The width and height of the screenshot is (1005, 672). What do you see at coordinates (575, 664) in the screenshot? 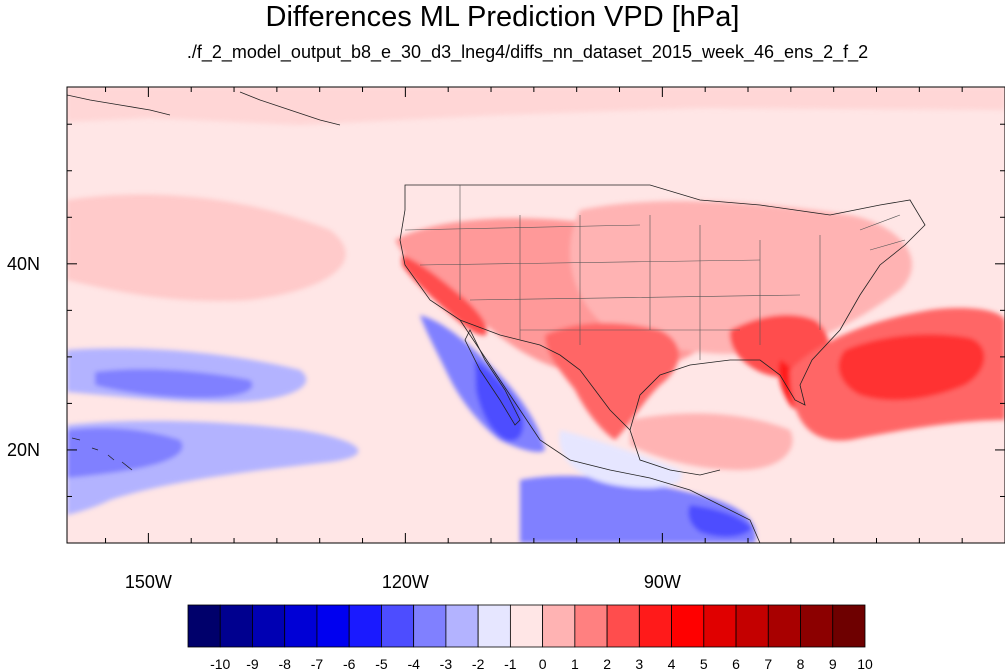
I see `colorbar-label: 1` at bounding box center [575, 664].